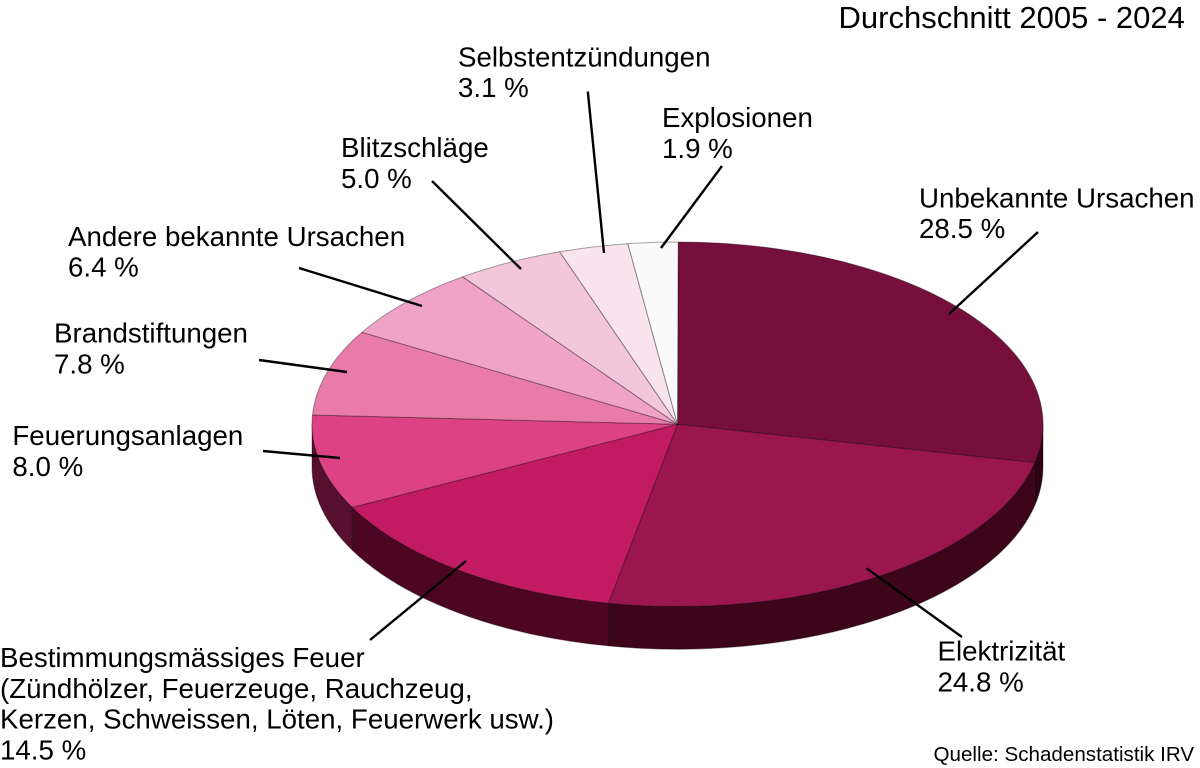 The image size is (1200, 768). What do you see at coordinates (376, 178) in the screenshot?
I see `svg-text: 5.0 %` at bounding box center [376, 178].